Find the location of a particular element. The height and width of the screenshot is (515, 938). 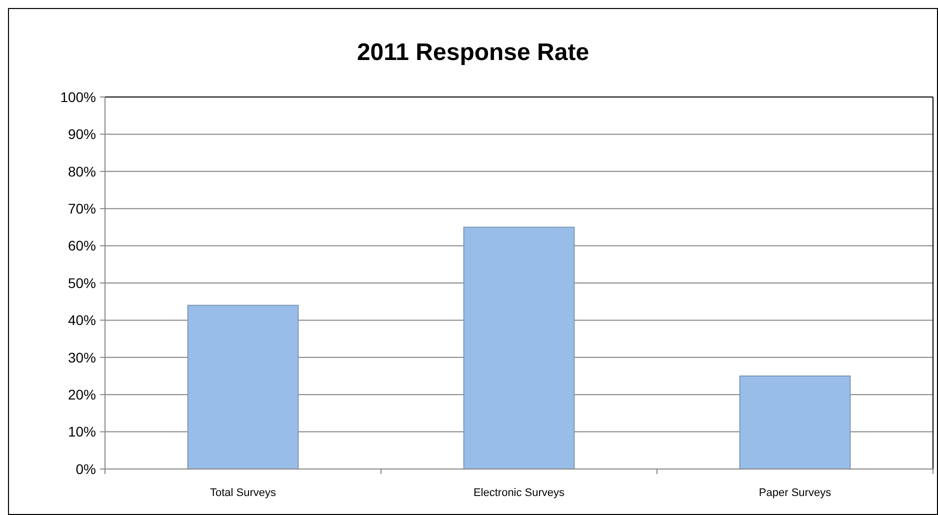

y-tick-label: 80% is located at coordinates (82, 171).